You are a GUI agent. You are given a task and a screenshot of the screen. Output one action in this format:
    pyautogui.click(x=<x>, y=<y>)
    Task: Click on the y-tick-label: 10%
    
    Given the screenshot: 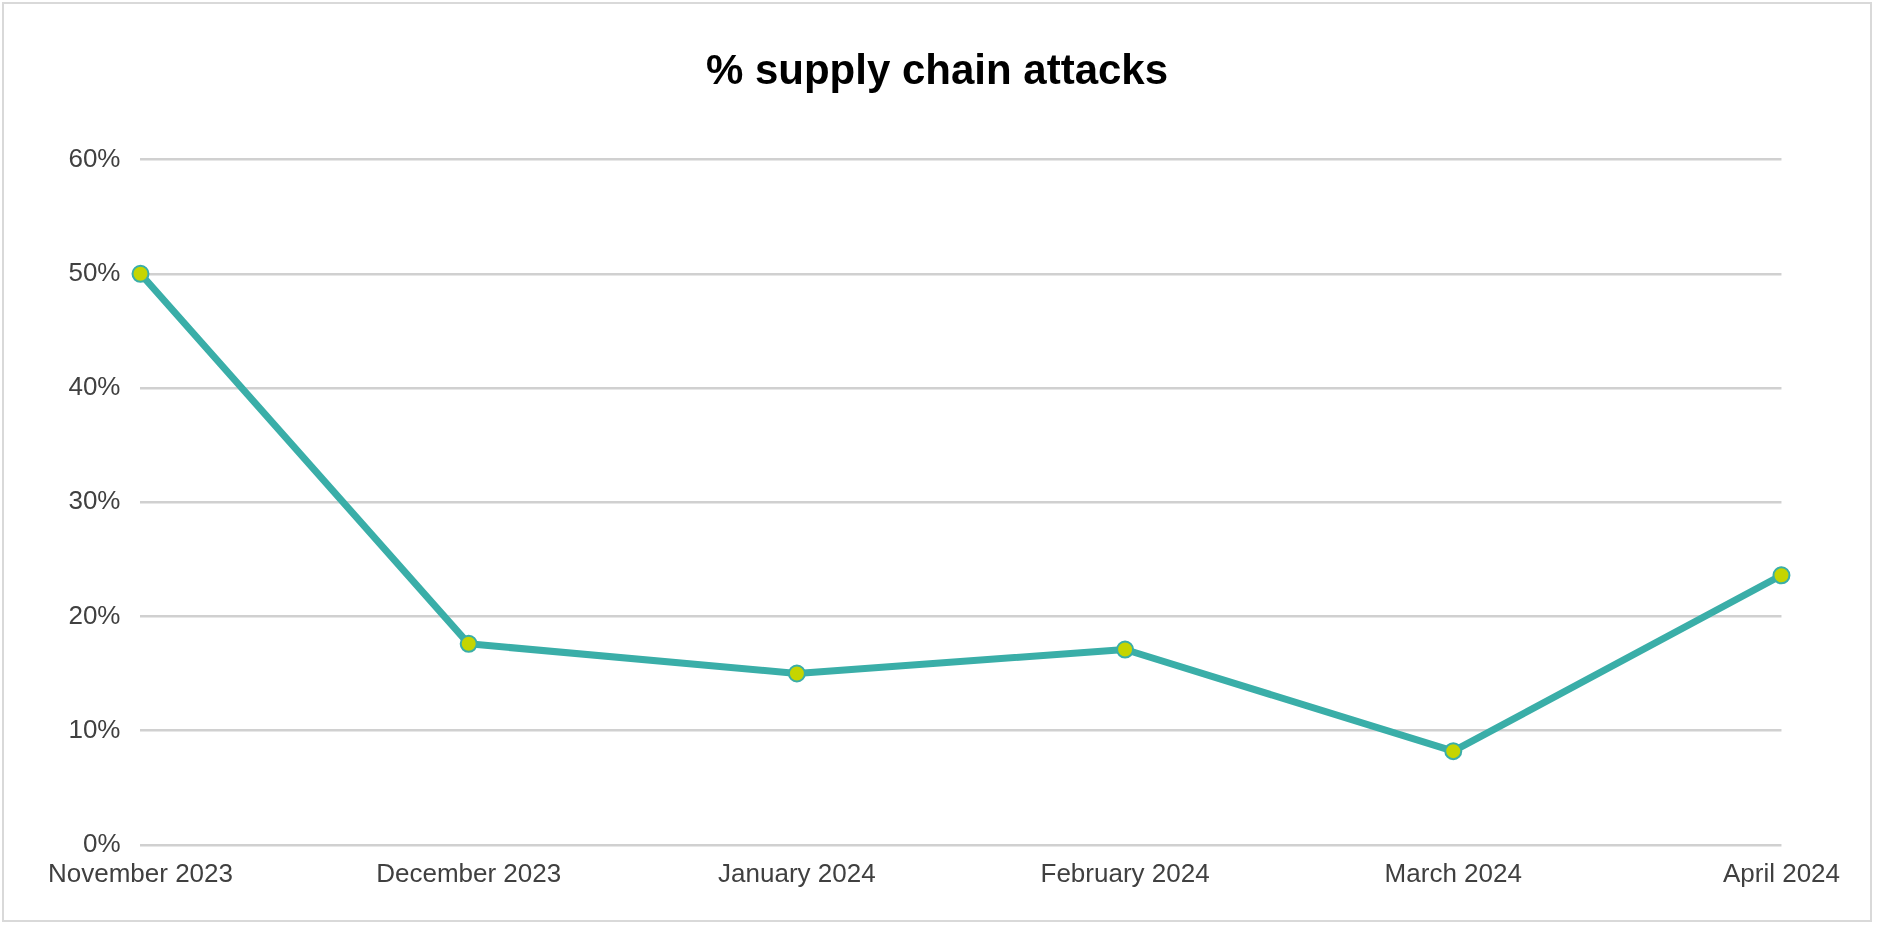 What is the action you would take?
    pyautogui.click(x=94, y=728)
    